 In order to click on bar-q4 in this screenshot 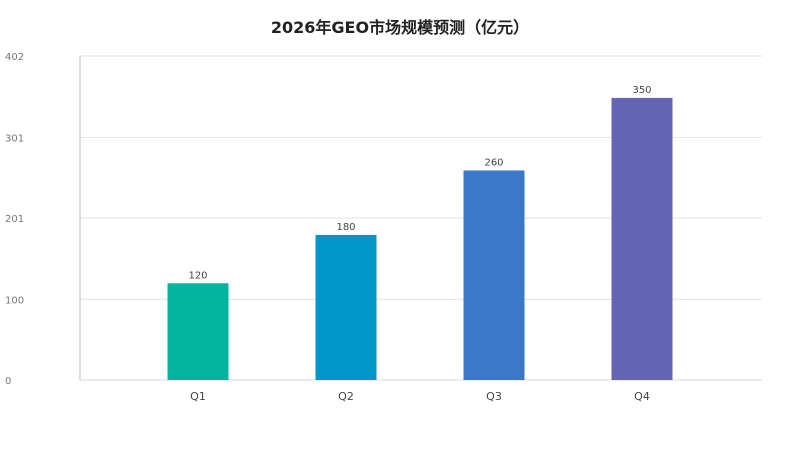, I will do `click(642, 238)`.